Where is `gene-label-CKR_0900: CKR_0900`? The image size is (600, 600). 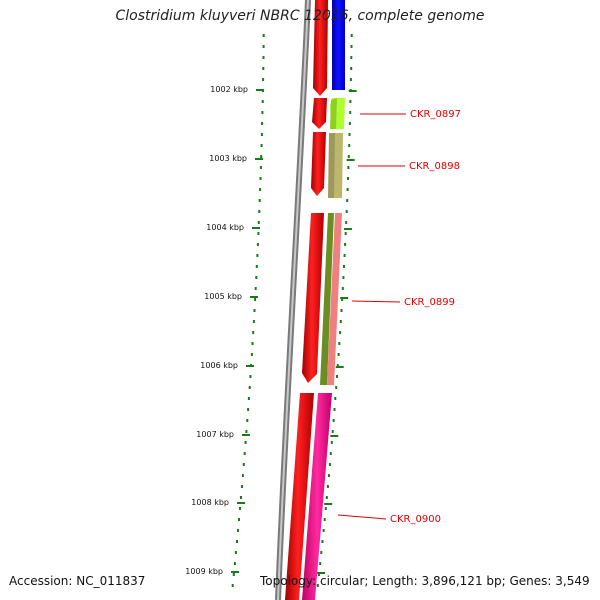 gene-label-CKR_0900: CKR_0900 is located at coordinates (415, 519).